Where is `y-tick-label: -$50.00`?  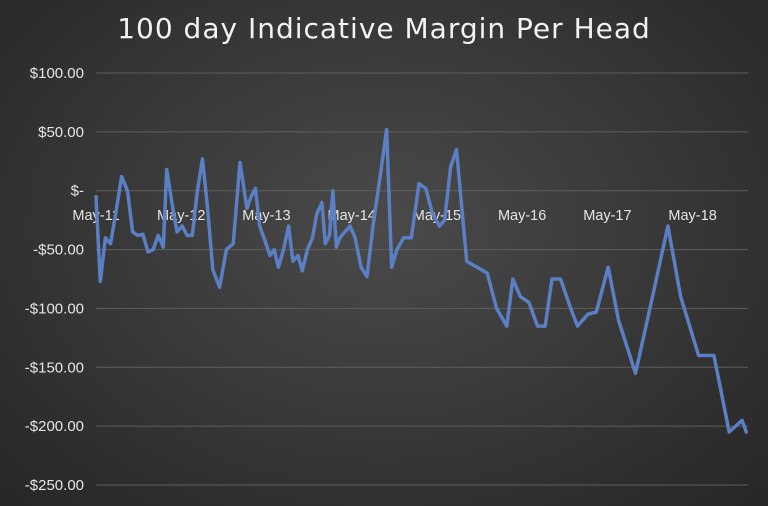 y-tick-label: -$50.00 is located at coordinates (58, 250).